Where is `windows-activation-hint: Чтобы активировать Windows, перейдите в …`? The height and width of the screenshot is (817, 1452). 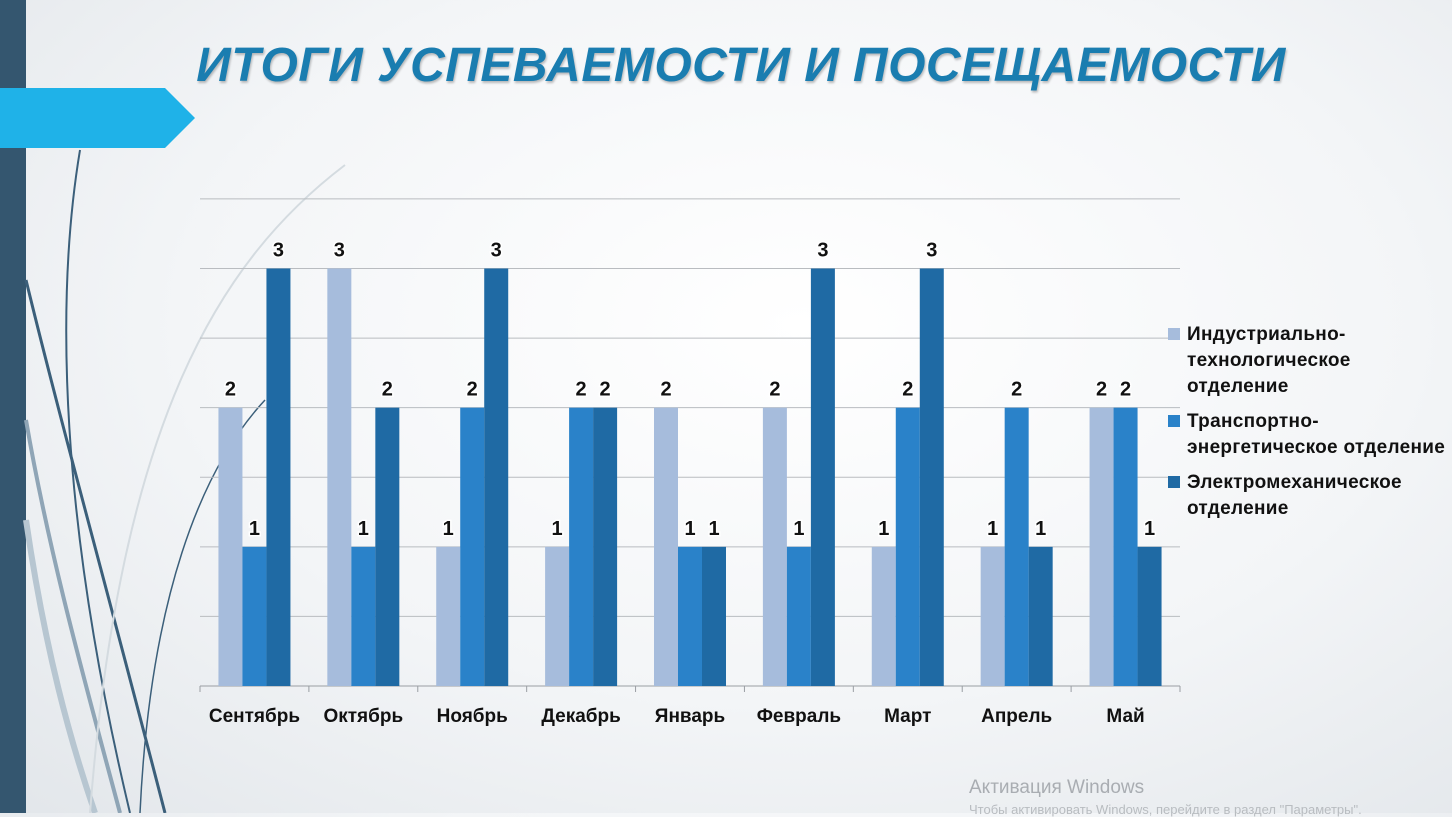 windows-activation-hint: Чтобы активировать Windows, перейдите в … is located at coordinates (1165, 809).